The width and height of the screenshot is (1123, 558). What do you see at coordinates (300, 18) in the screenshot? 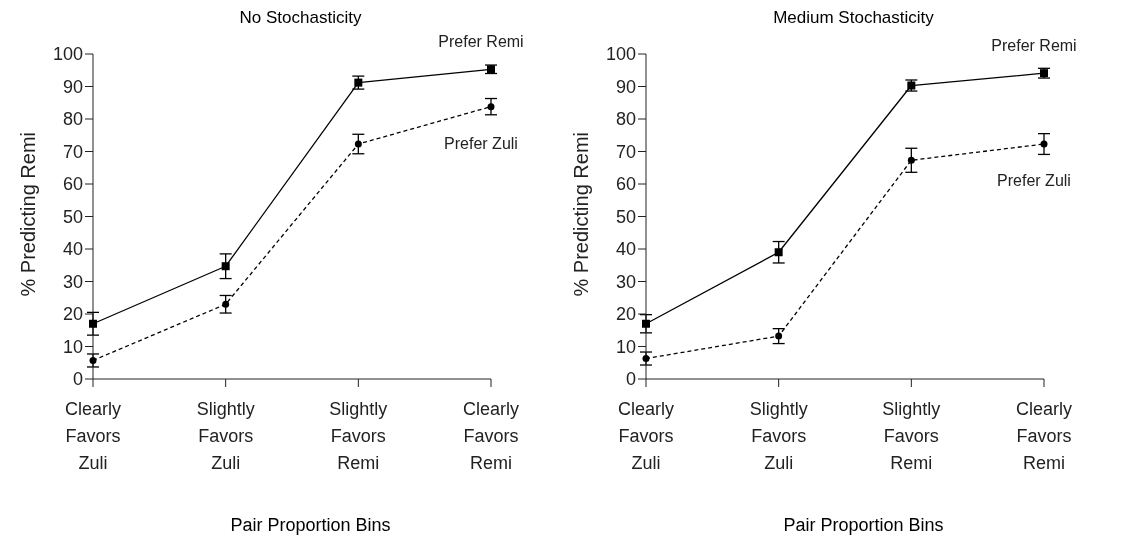
I see `chart-title: No Stochasticity` at bounding box center [300, 18].